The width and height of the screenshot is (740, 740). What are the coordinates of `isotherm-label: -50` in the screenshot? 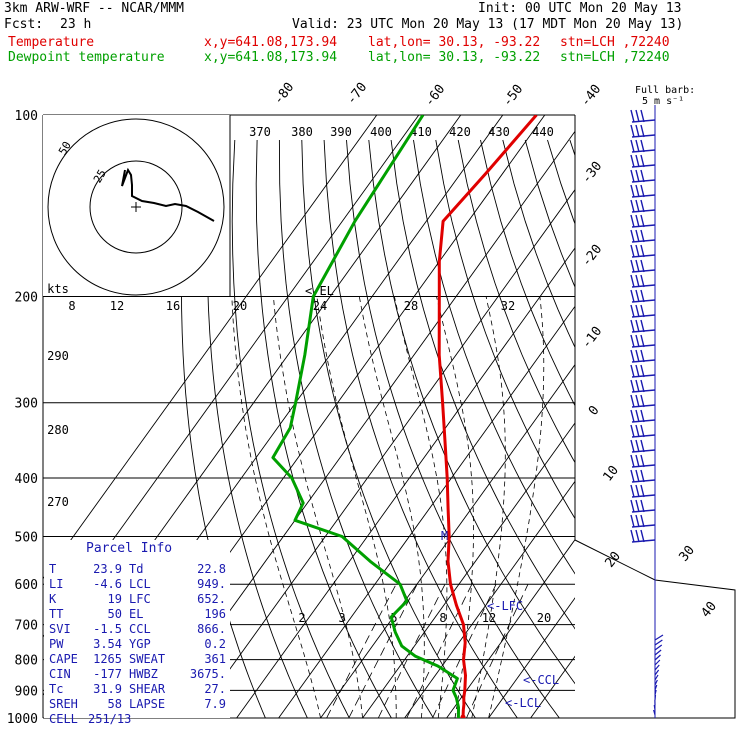 It's located at (513, 96).